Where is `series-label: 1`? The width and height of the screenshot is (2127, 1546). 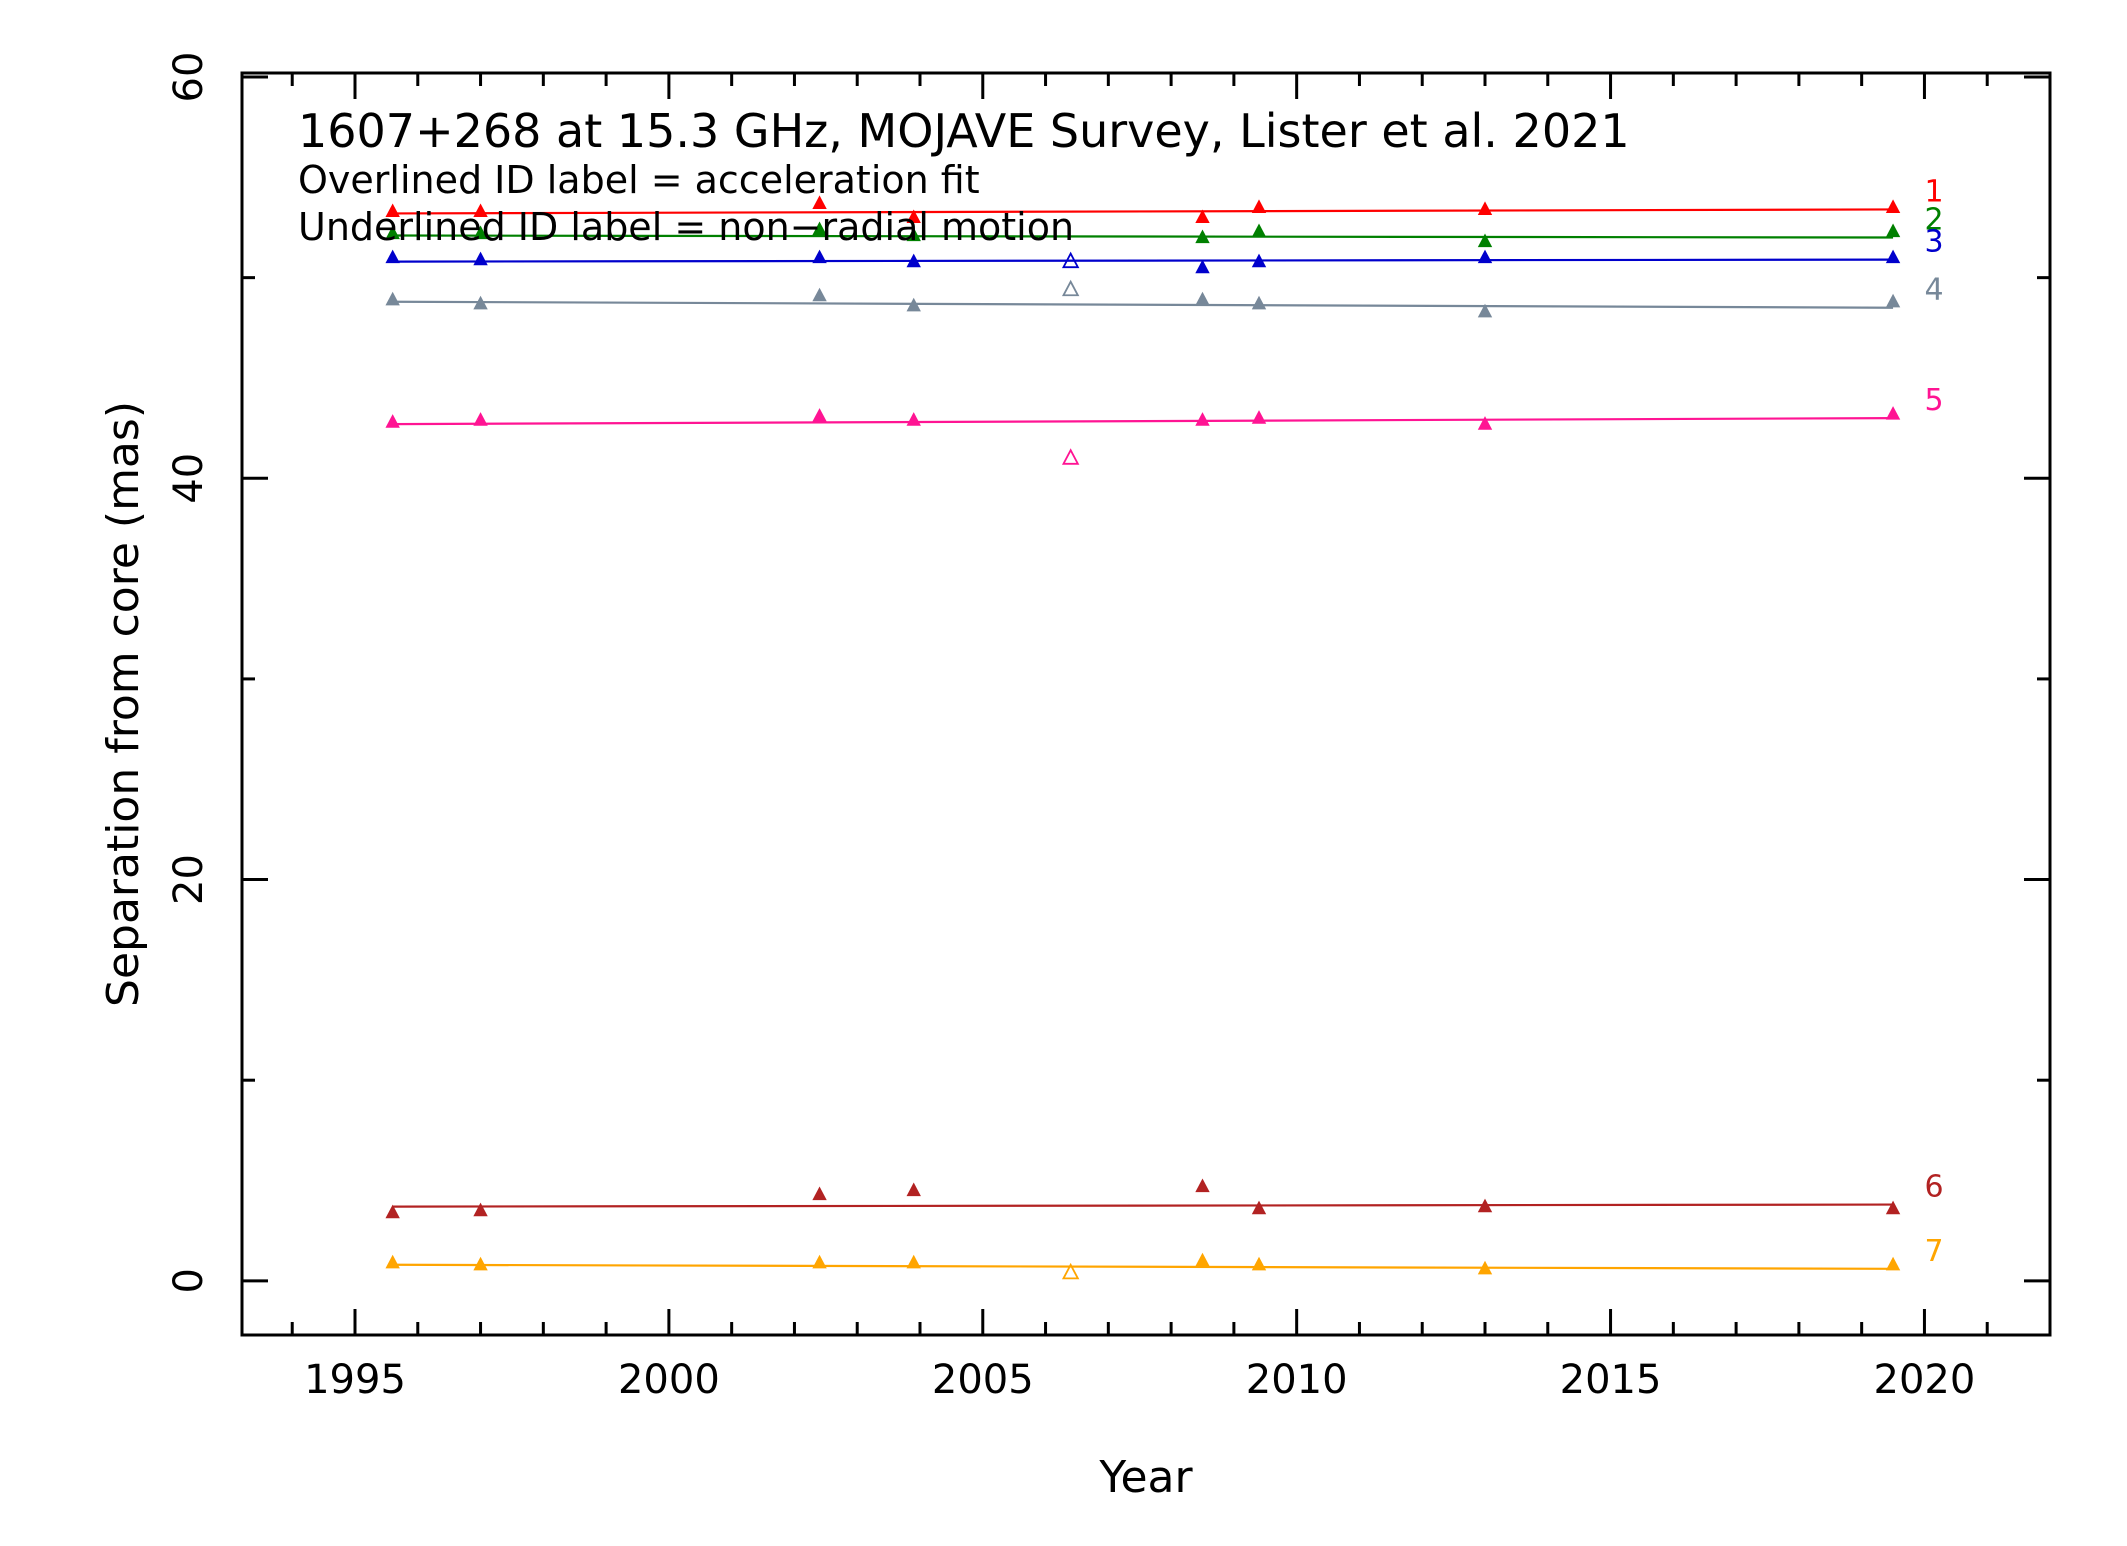
series-label: 1 is located at coordinates (1933, 191).